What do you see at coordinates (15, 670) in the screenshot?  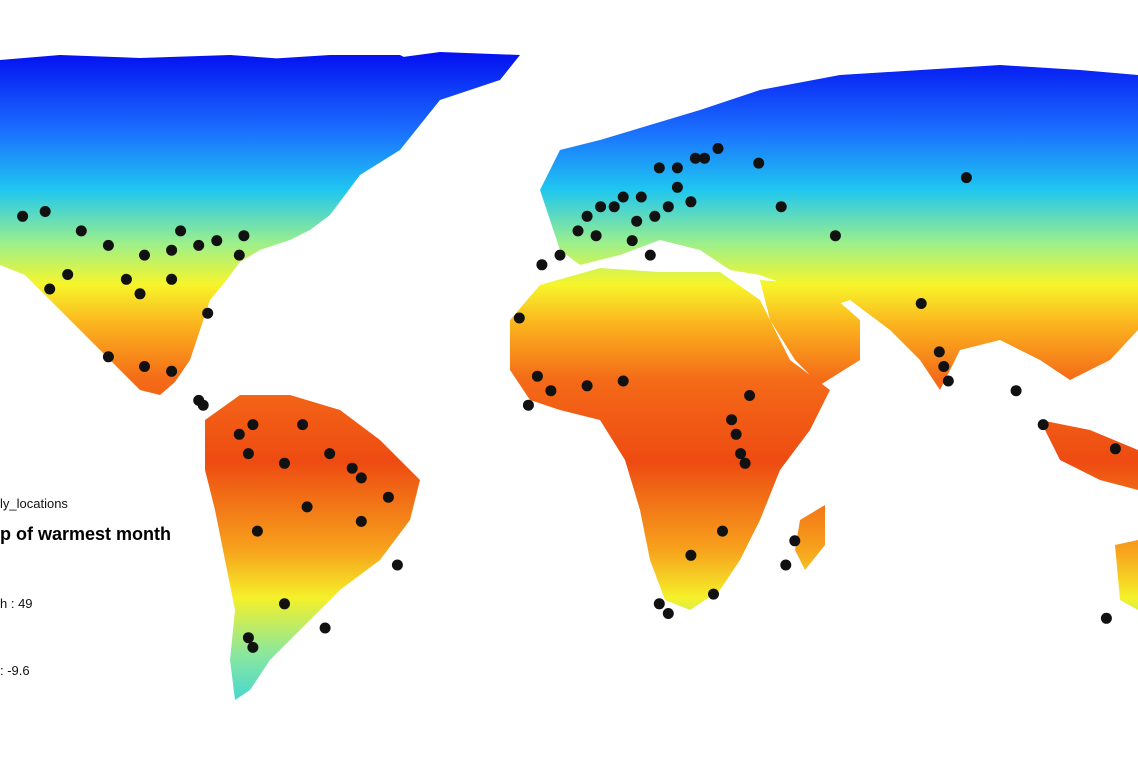 I see `legend-low-label: : -9.6` at bounding box center [15, 670].